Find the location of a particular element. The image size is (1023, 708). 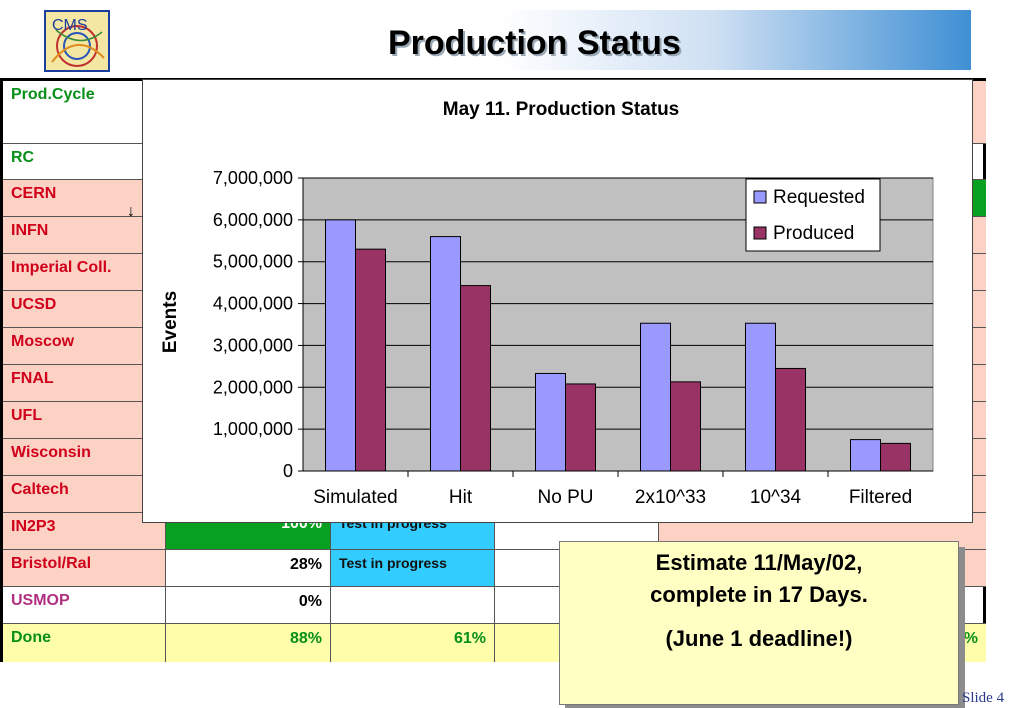

slide-number: Slide 4 is located at coordinates (983, 698).